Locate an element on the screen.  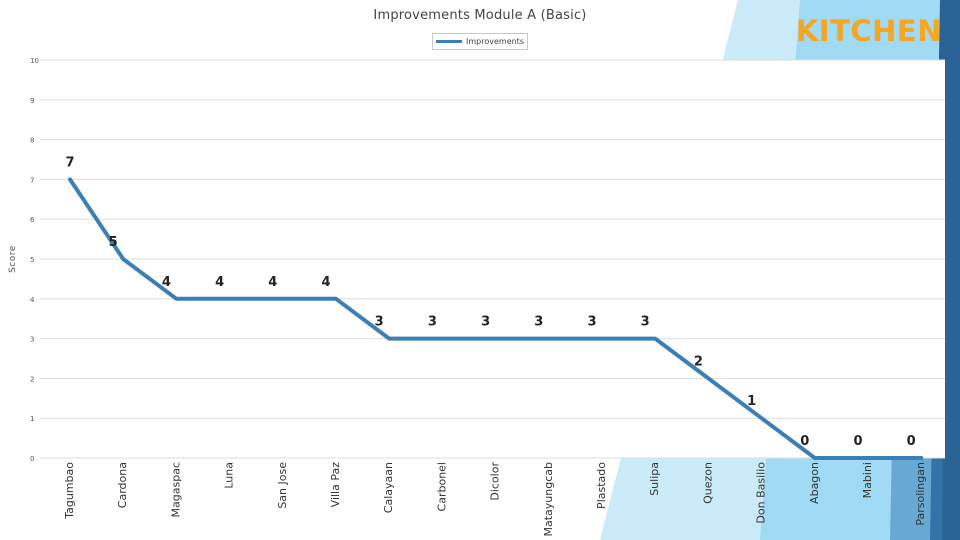
y-tick-label: 7 is located at coordinates (32, 180).